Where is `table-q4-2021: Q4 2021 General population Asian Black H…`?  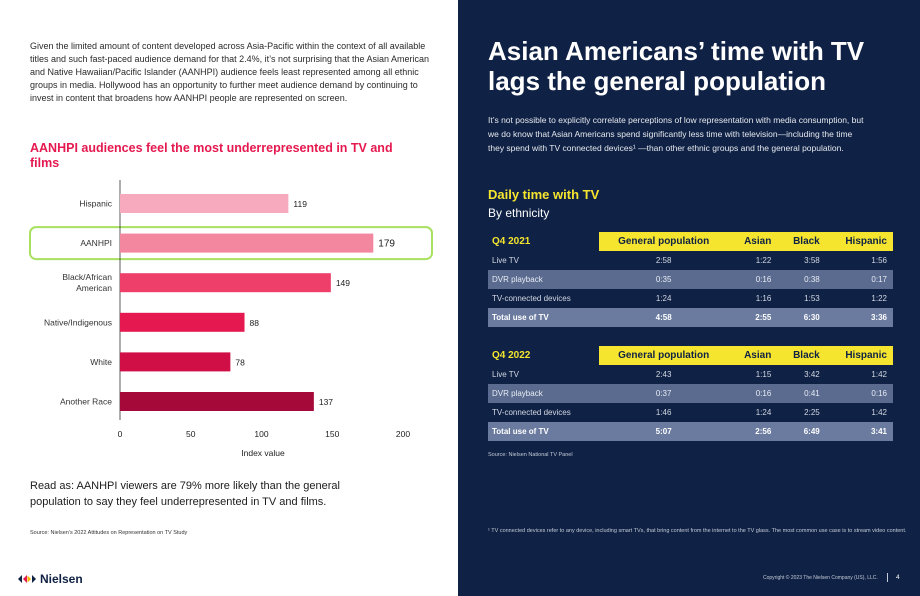
table-q4-2021: Q4 2021 General population Asian Black H… is located at coordinates (690, 279).